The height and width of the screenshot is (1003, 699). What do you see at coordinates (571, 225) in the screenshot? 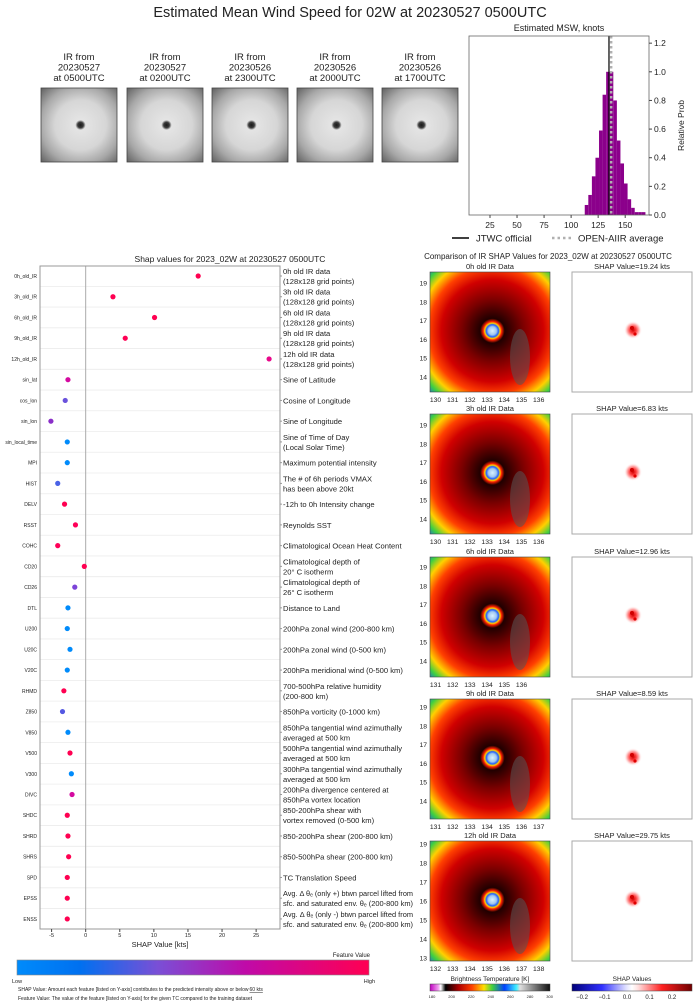
I see `x-tick-label: 100` at bounding box center [571, 225].